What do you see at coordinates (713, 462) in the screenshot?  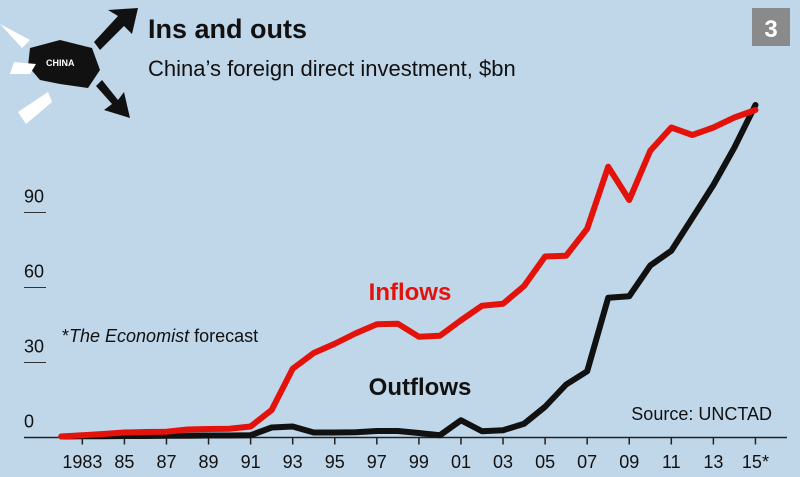 I see `x-tick-label: 13` at bounding box center [713, 462].